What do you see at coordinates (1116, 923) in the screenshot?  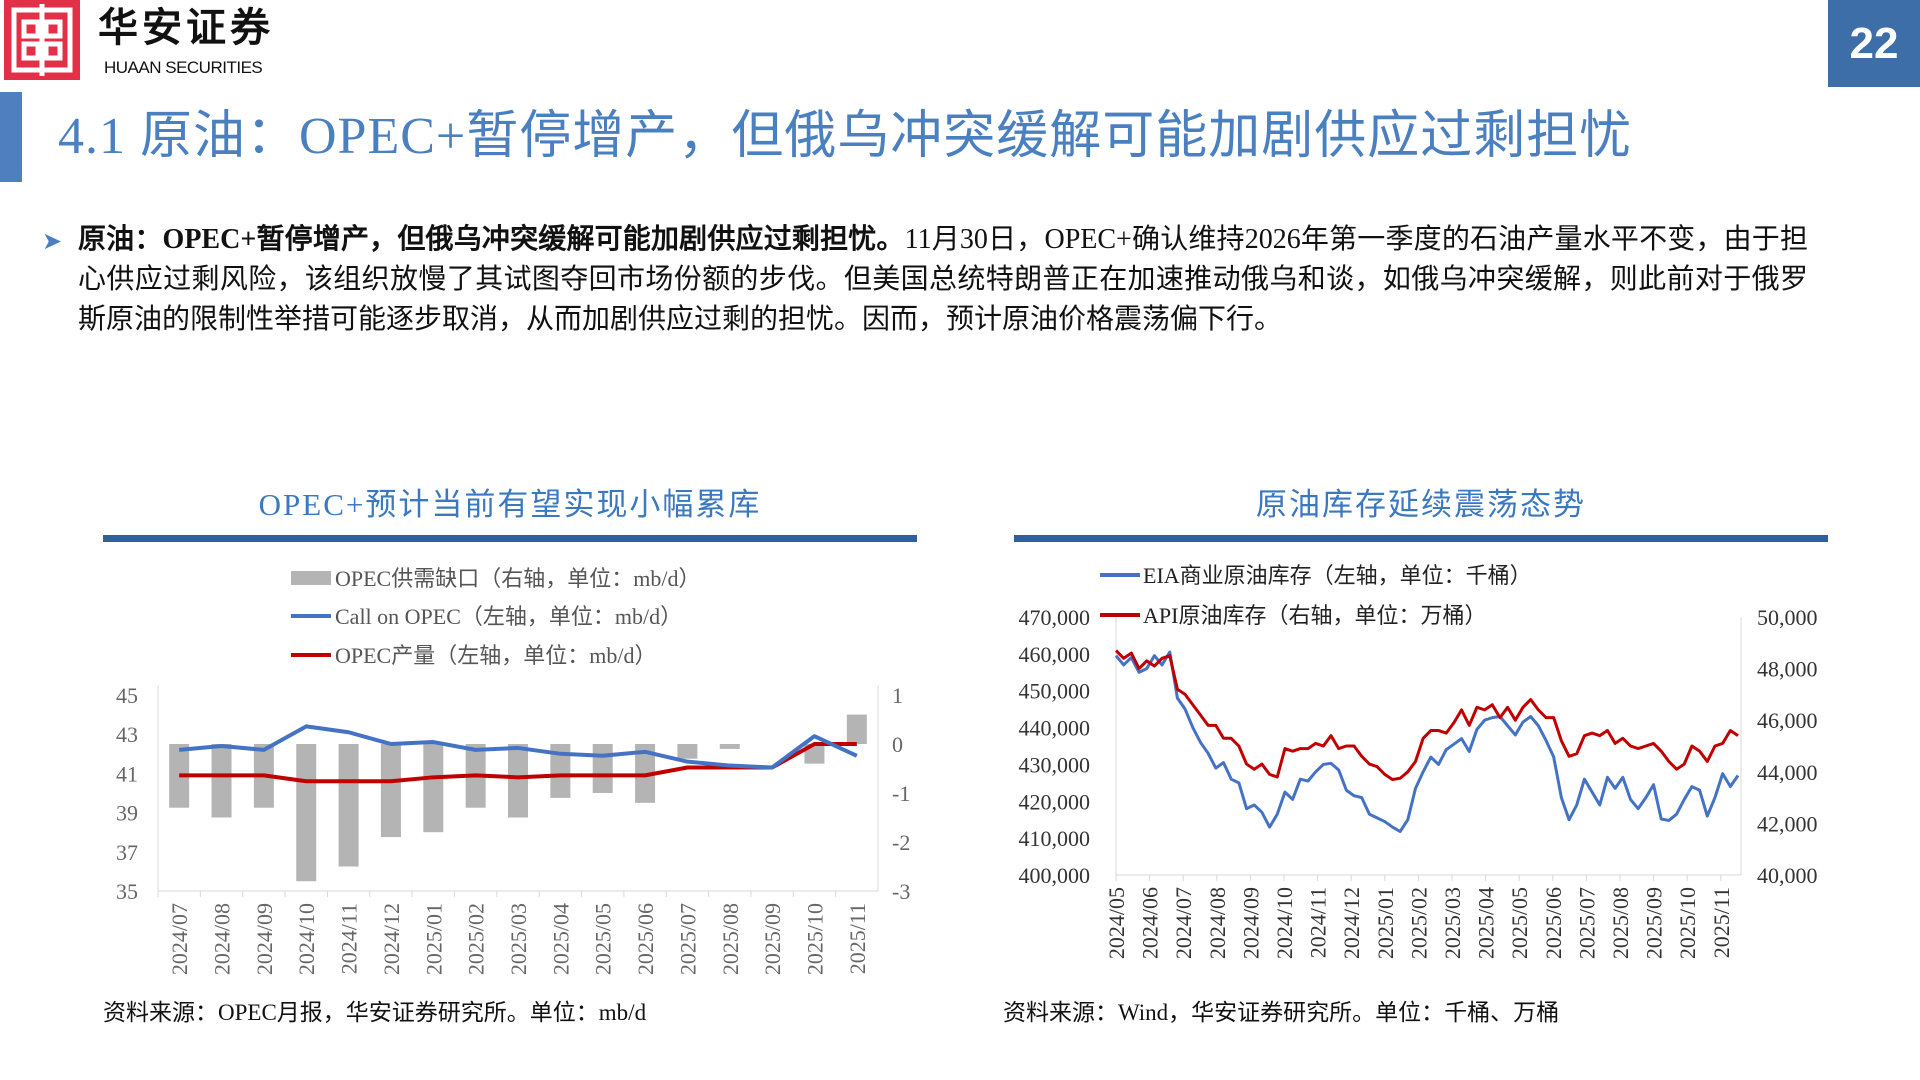 I see `x-tick-label: 2024/05` at bounding box center [1116, 923].